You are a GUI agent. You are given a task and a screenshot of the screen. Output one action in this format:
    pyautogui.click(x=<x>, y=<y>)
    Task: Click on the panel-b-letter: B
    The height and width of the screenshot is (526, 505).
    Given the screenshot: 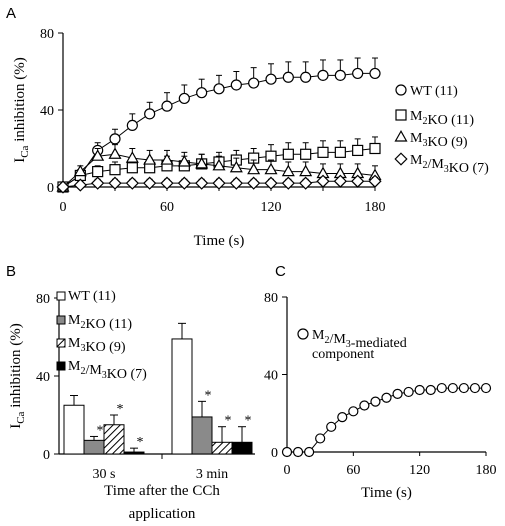 What is the action you would take?
    pyautogui.click(x=11, y=271)
    